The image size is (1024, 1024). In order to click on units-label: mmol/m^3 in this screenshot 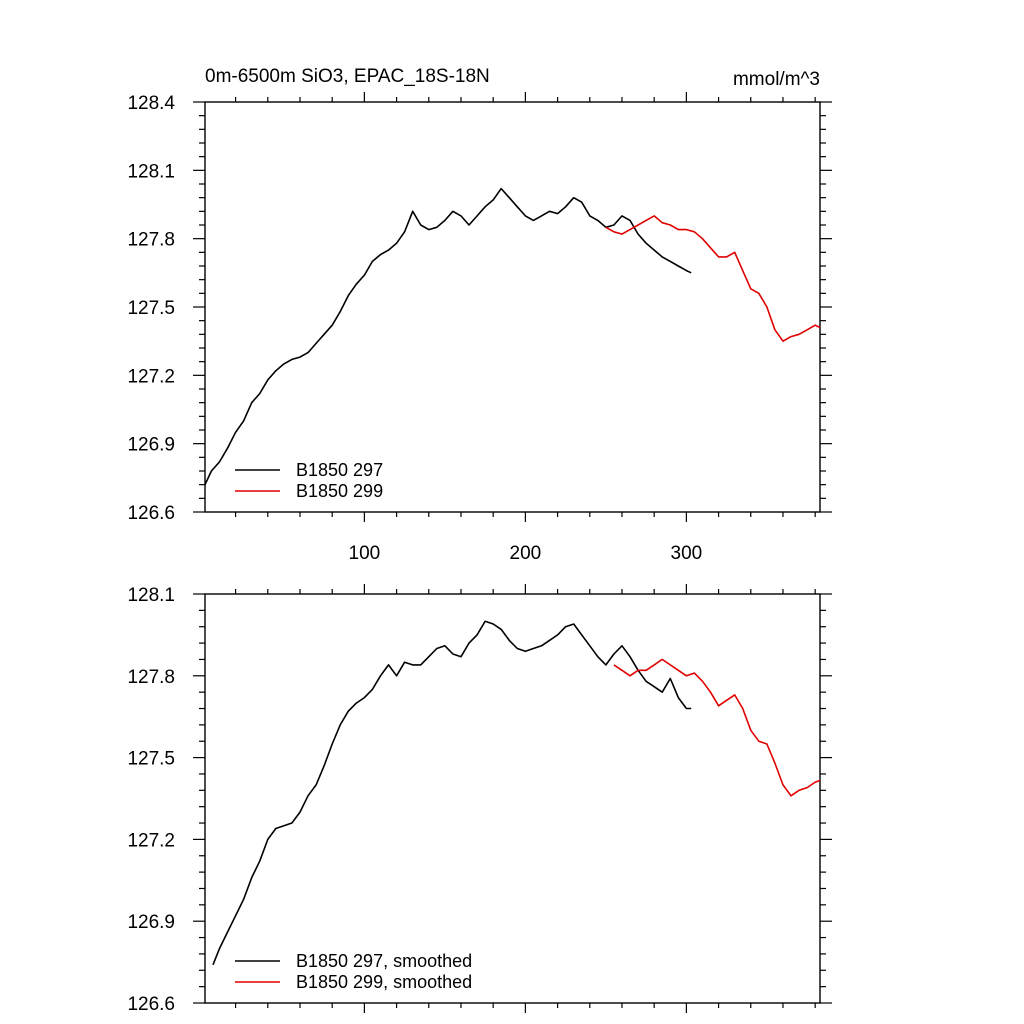, I will do `click(776, 79)`.